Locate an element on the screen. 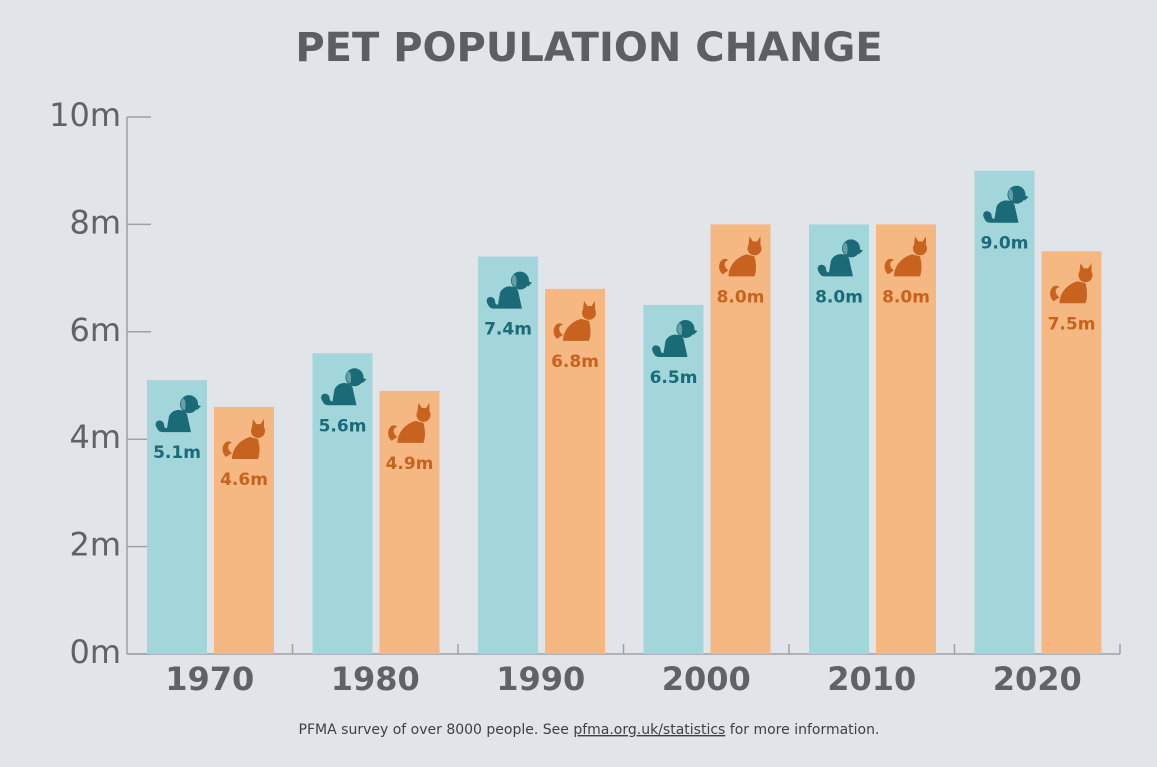 The width and height of the screenshot is (1157, 767). value-label: 6.5m is located at coordinates (674, 378).